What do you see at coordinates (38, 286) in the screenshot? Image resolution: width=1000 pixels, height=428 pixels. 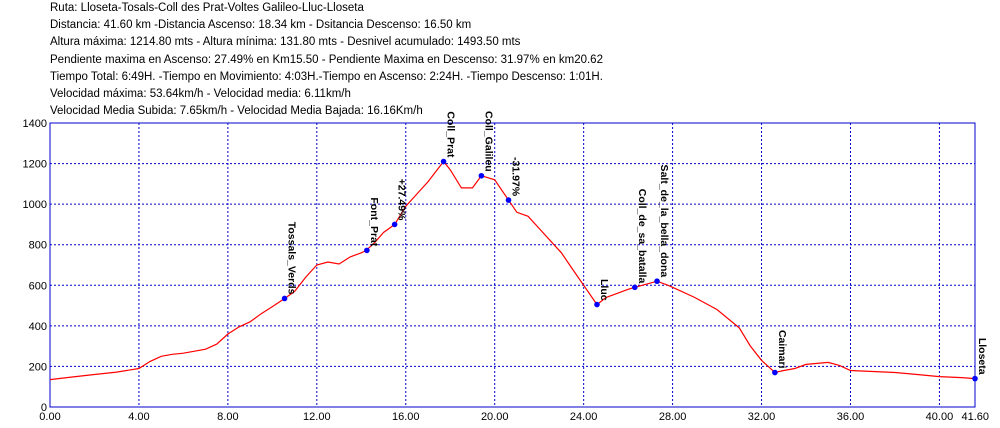 I see `y-tick-label: 600` at bounding box center [38, 286].